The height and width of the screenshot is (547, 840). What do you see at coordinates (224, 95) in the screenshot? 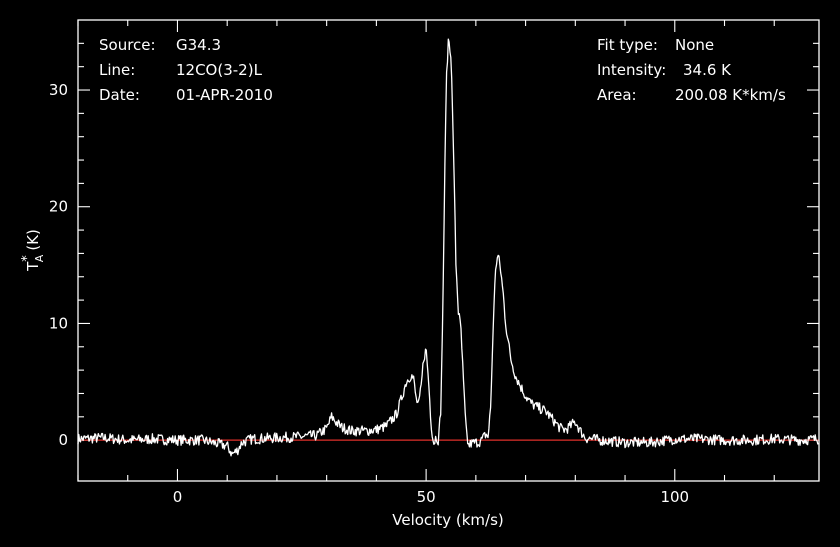
I see `info-date-value: 01-APR-2010` at bounding box center [224, 95].